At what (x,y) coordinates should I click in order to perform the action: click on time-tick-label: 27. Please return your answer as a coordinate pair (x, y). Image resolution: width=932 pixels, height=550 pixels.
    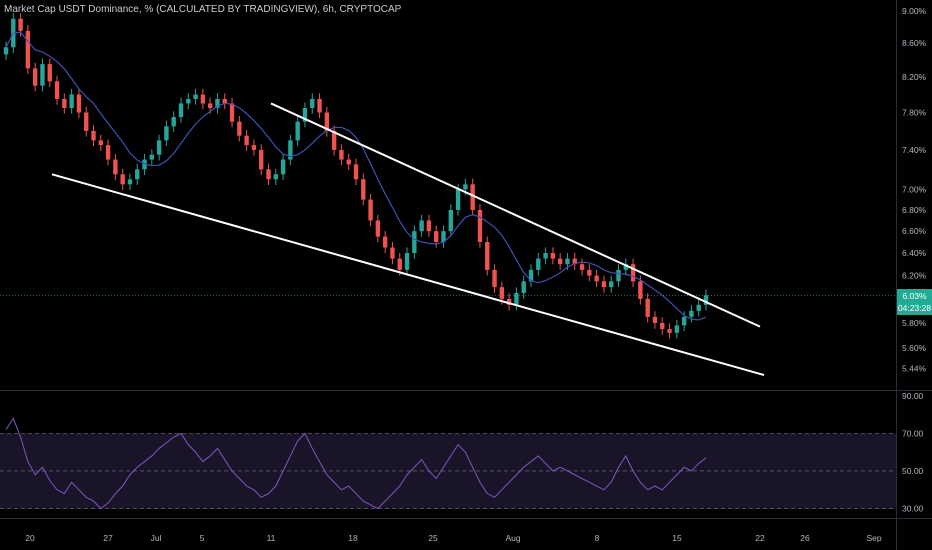
    Looking at the image, I should click on (108, 538).